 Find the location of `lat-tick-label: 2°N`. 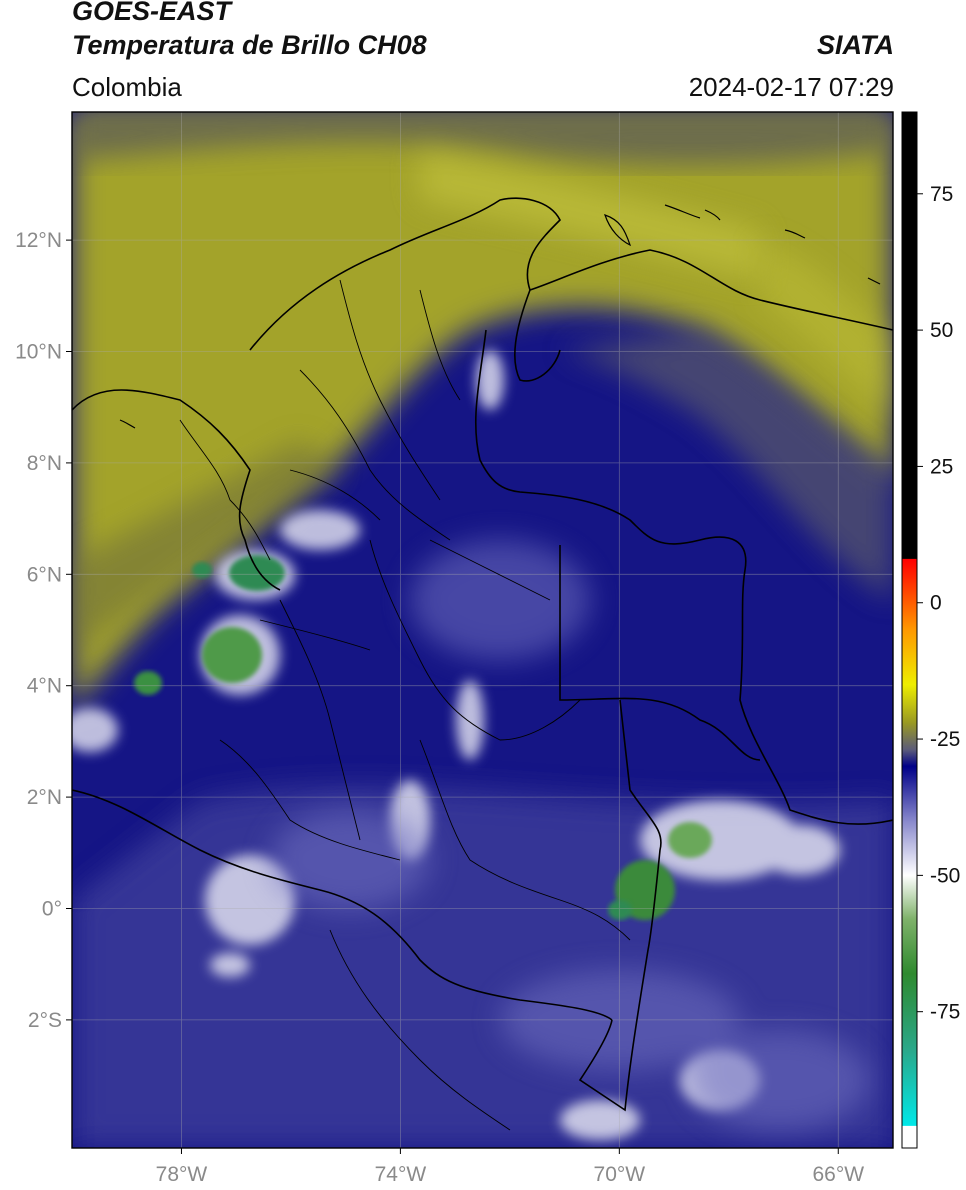

lat-tick-label: 2°N is located at coordinates (44, 797).